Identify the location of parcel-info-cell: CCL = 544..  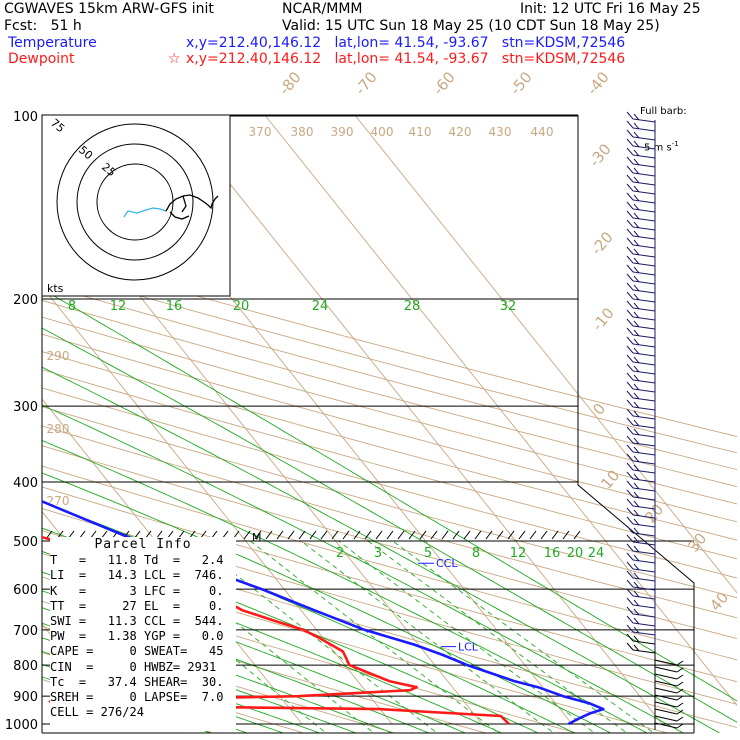
(184, 621).